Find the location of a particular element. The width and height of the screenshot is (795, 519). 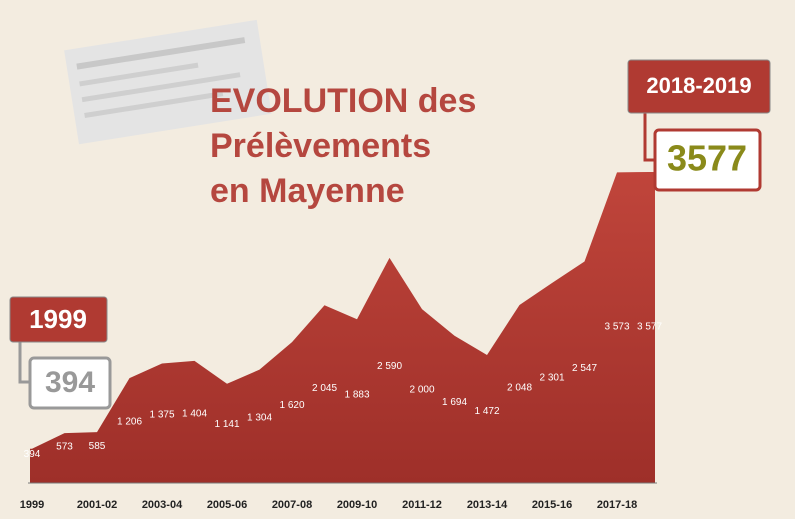

data-label: 1 472 is located at coordinates (486, 411).